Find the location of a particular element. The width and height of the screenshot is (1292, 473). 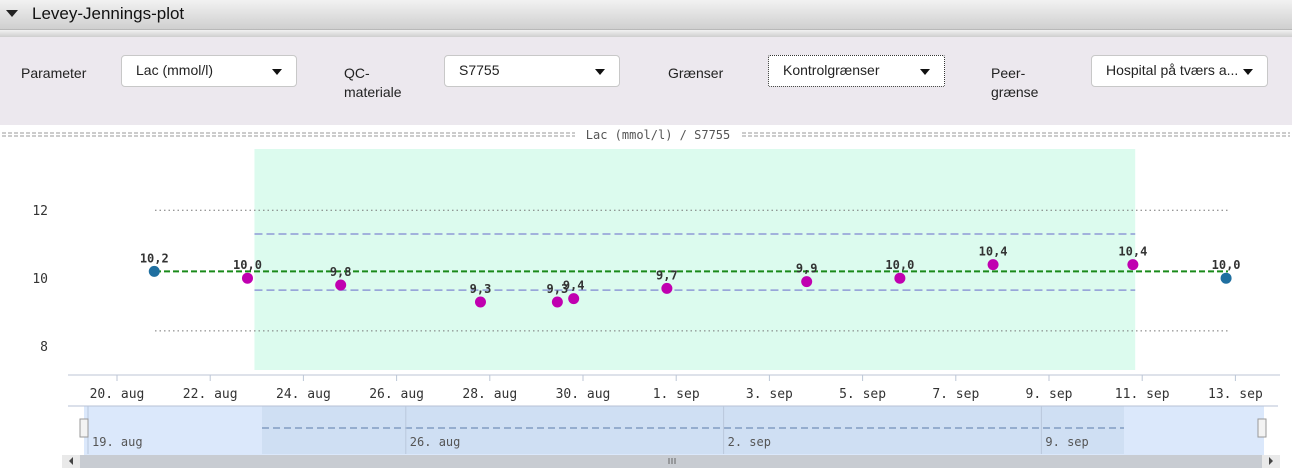

parameter-select: Lac (mmol/l) is located at coordinates (209, 71).